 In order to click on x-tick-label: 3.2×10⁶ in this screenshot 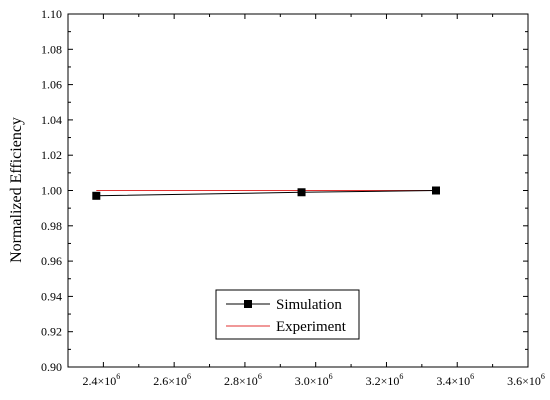, I will do `click(385, 380)`.